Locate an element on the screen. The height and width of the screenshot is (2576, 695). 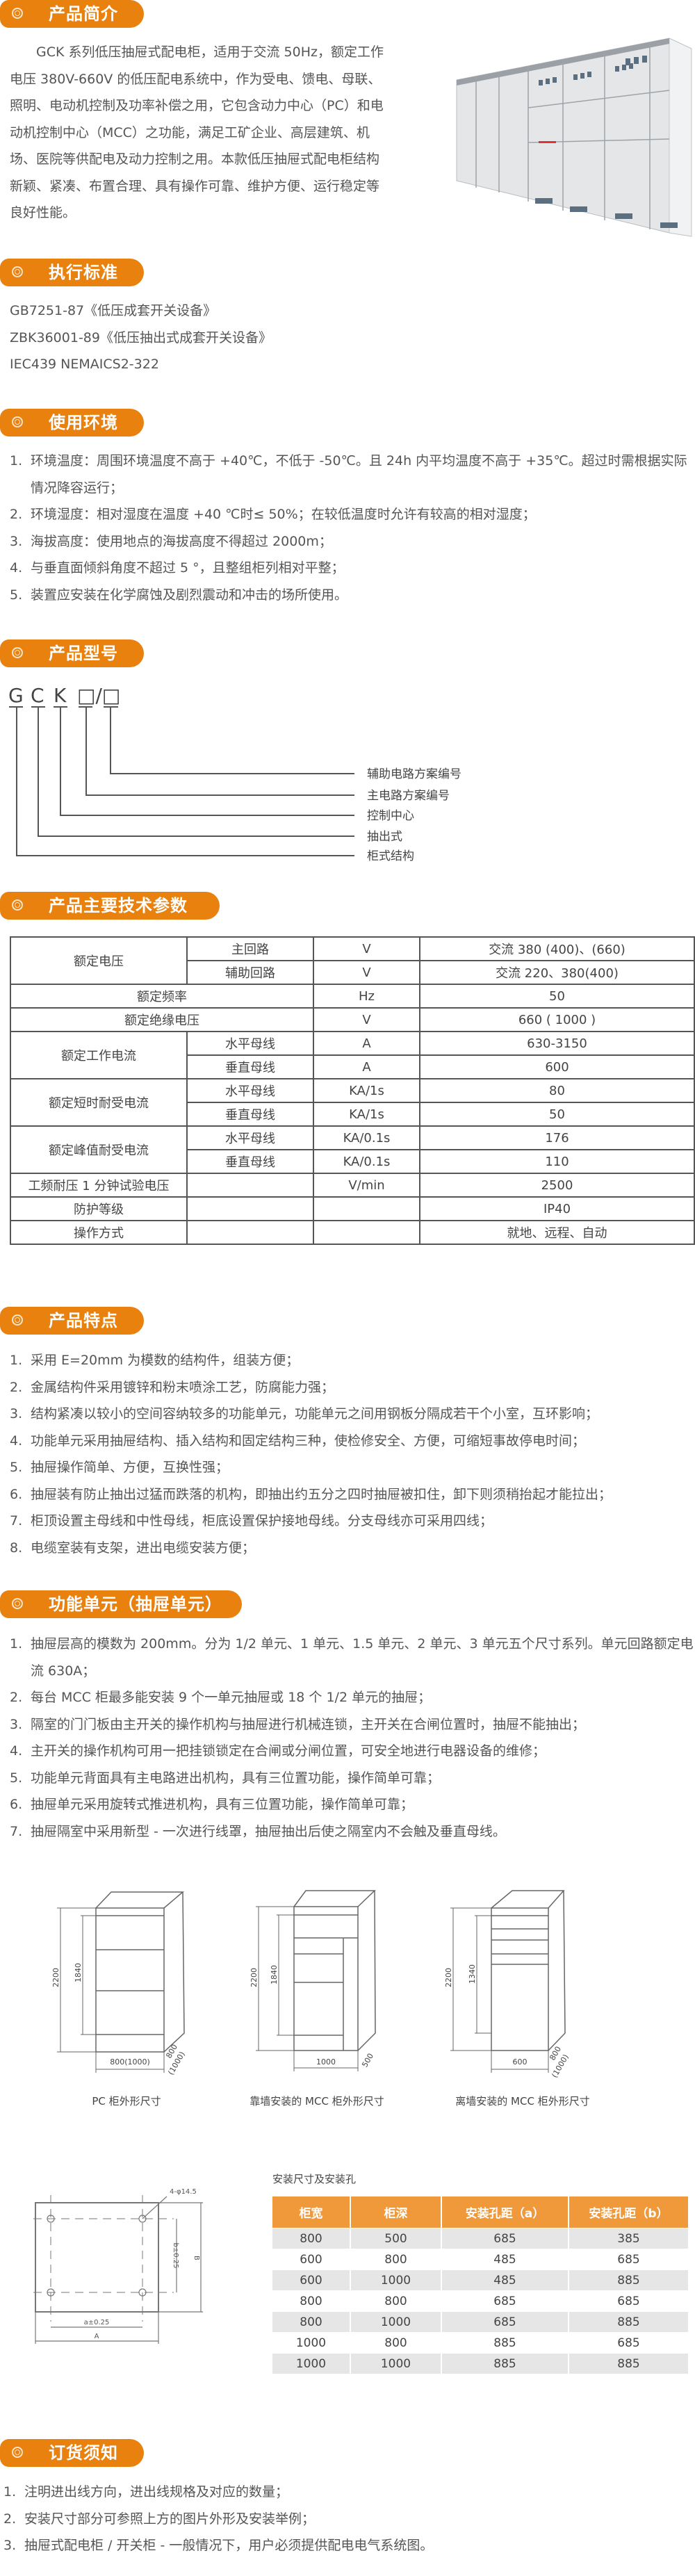
table-row: 工频耐压 1 分钟试验电压 V/min 2500 is located at coordinates (352, 1185).